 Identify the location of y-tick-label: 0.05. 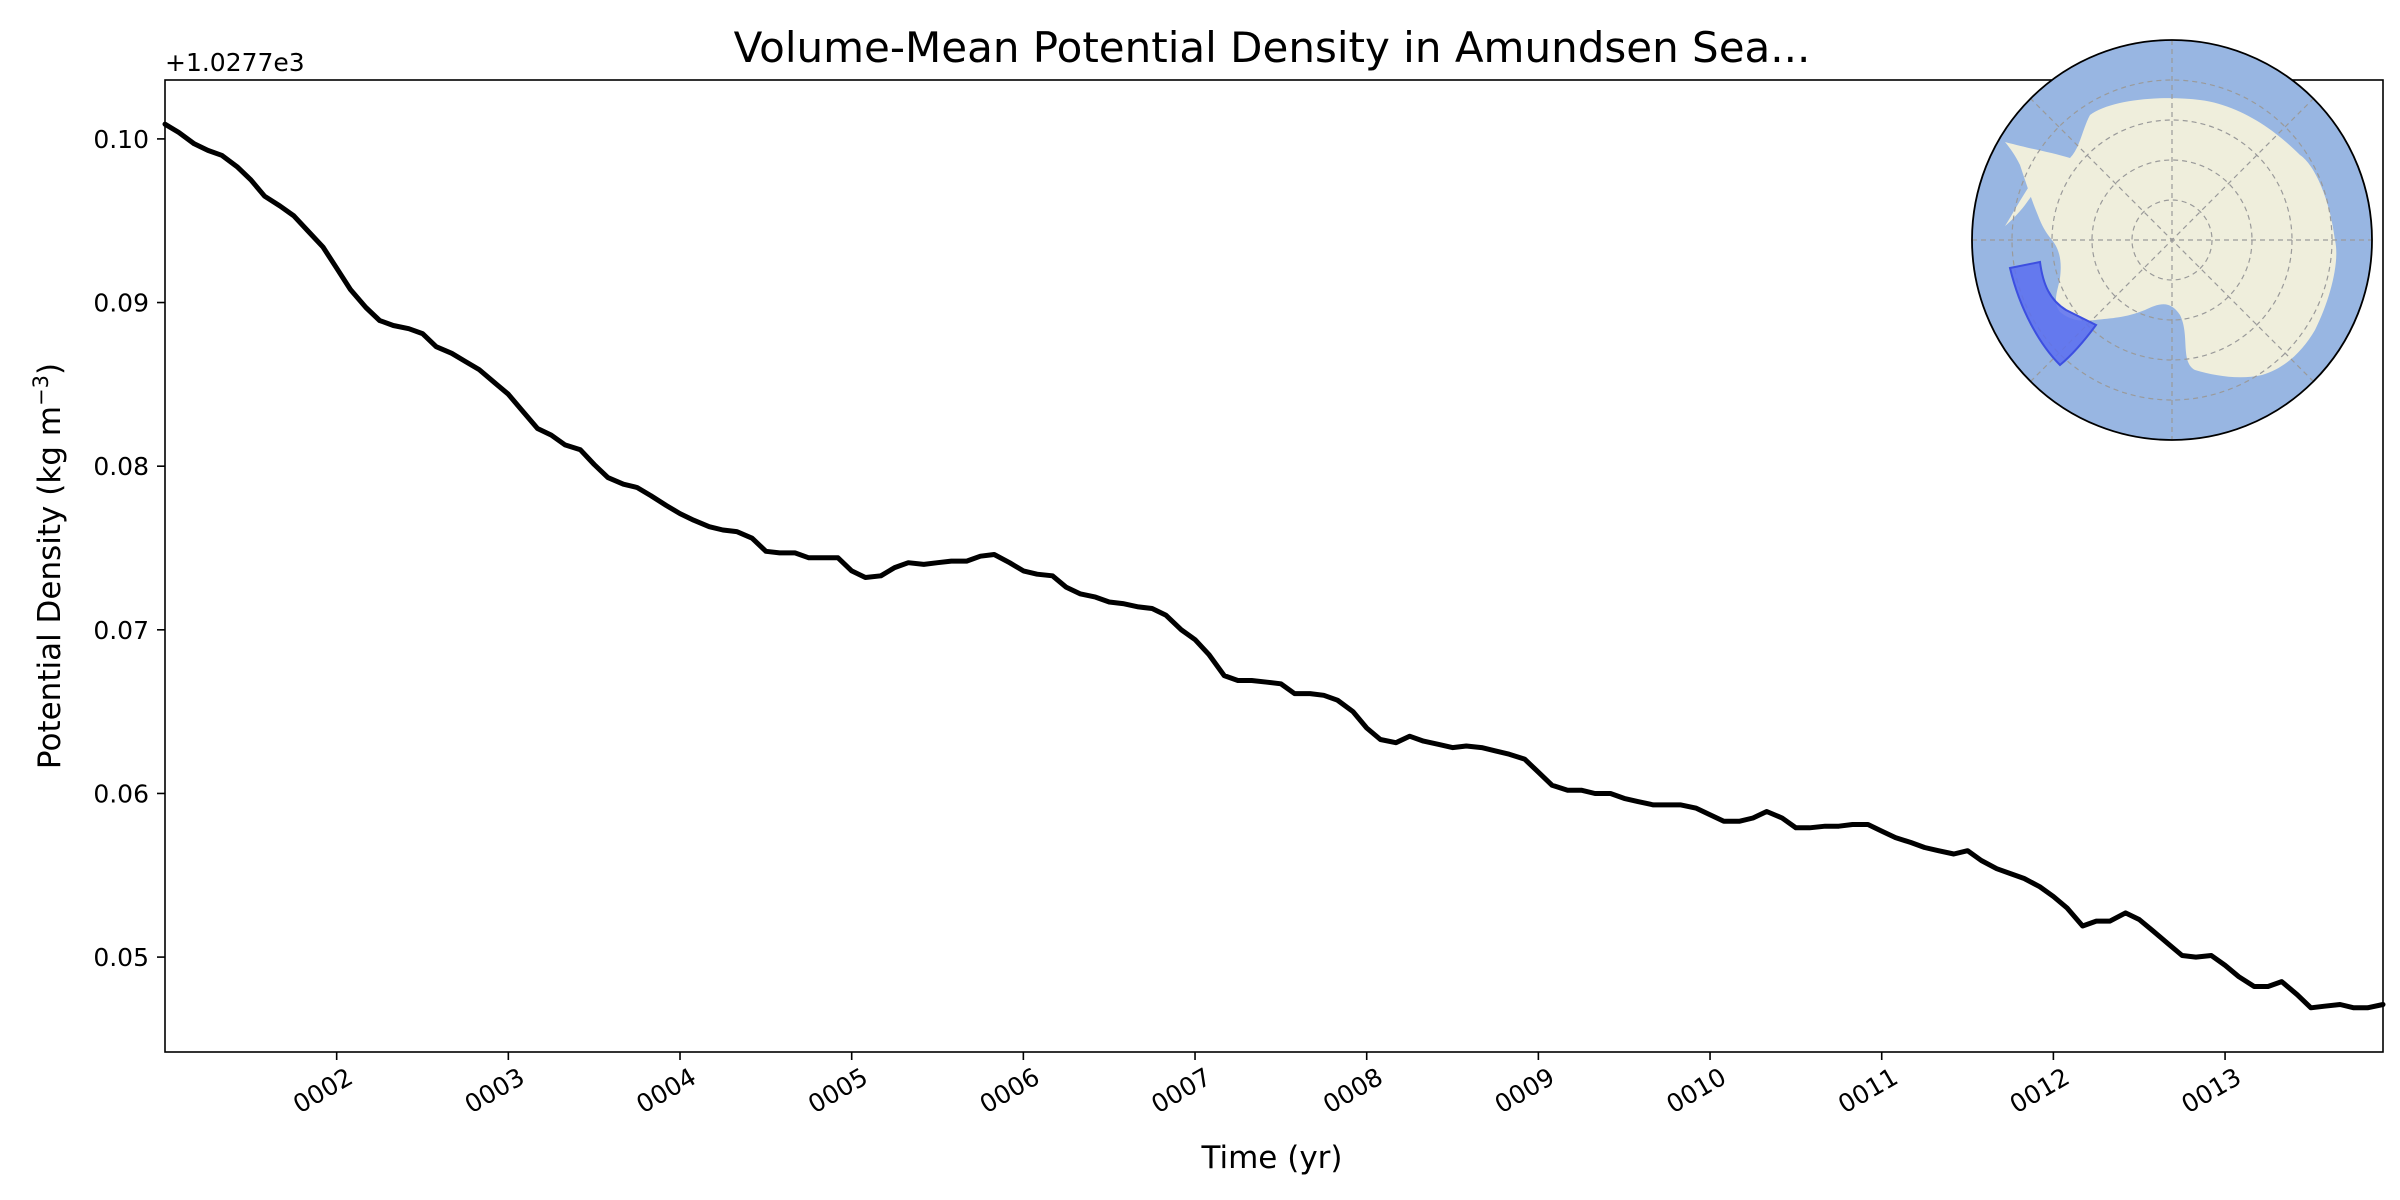
(121, 957).